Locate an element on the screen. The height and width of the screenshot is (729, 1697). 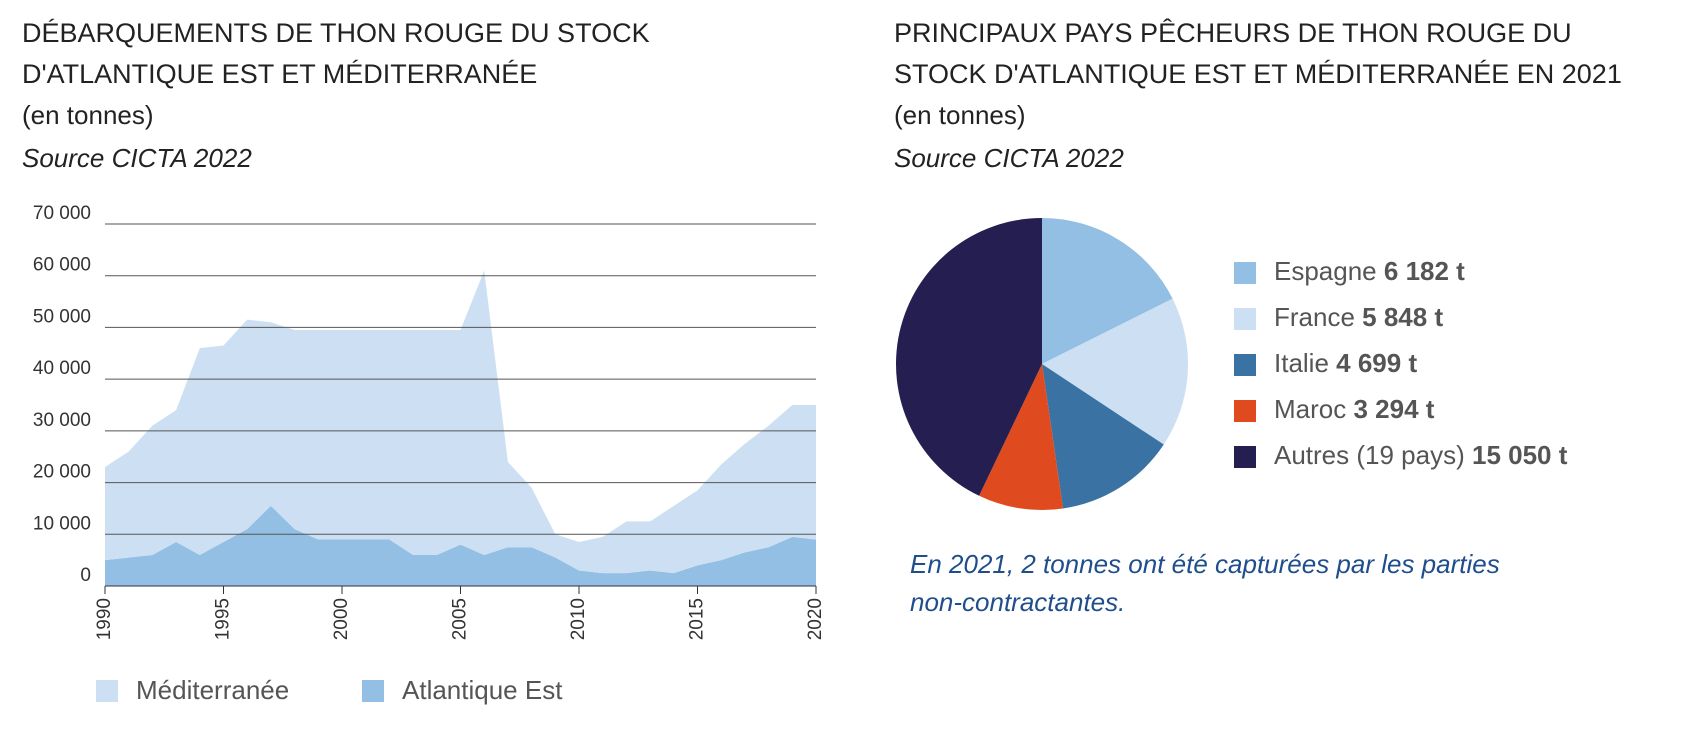
value-label: 6 182 t is located at coordinates (1424, 271).